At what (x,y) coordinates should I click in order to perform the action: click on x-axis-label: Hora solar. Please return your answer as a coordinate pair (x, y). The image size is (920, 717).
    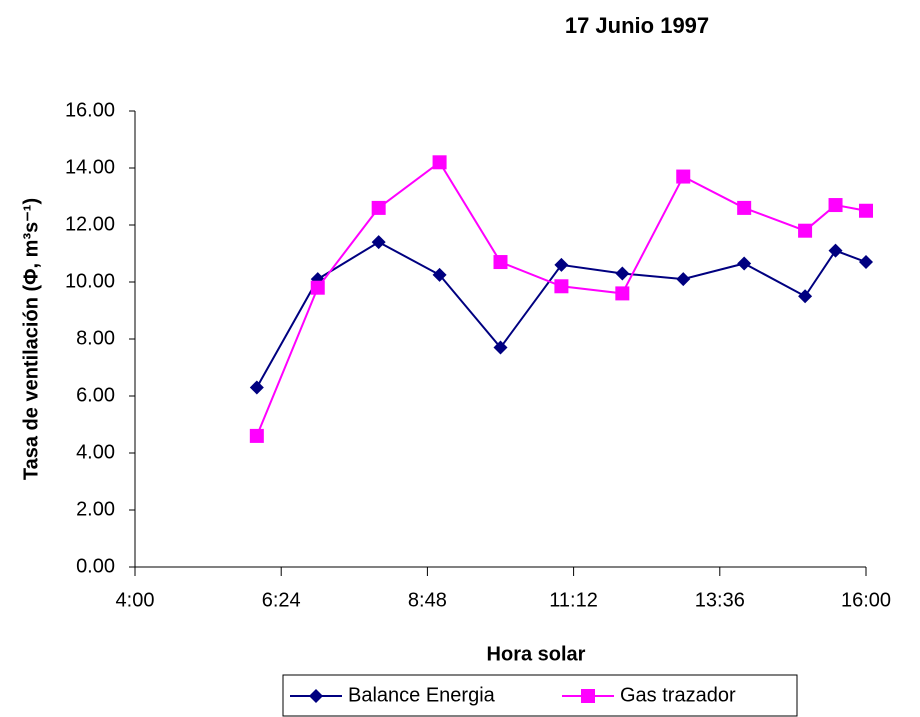
    Looking at the image, I should click on (536, 654).